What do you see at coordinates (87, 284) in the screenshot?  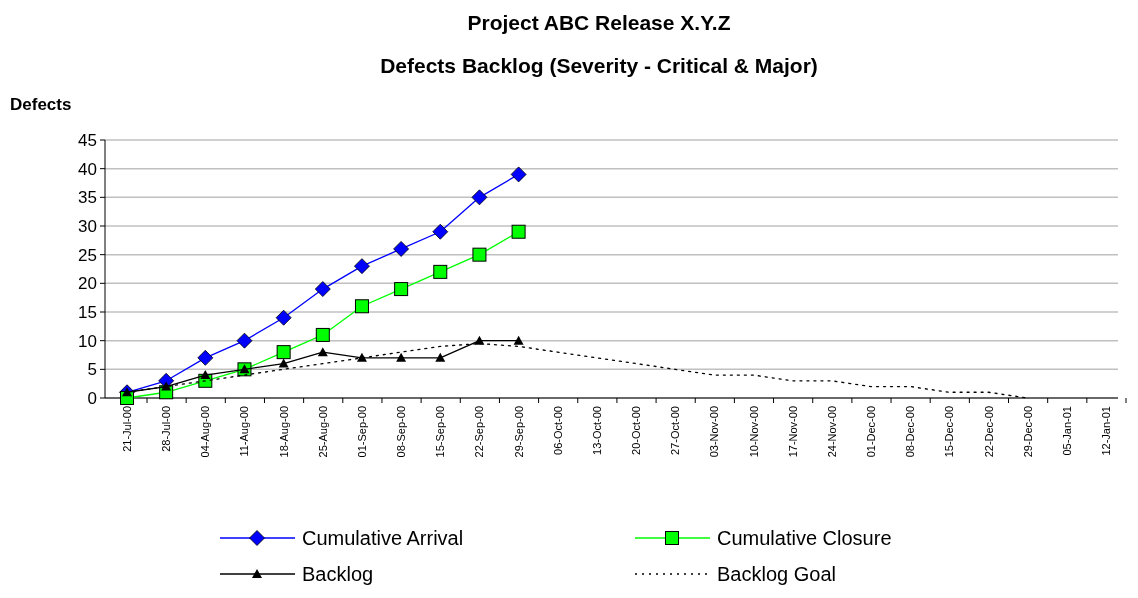 I see `y-tick-label: 20` at bounding box center [87, 284].